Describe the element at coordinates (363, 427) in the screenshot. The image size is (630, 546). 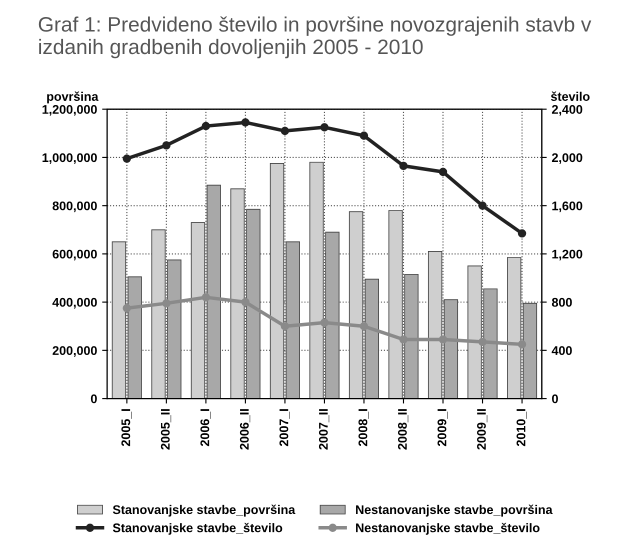
I see `x-tick-label: 2008_I` at that location.